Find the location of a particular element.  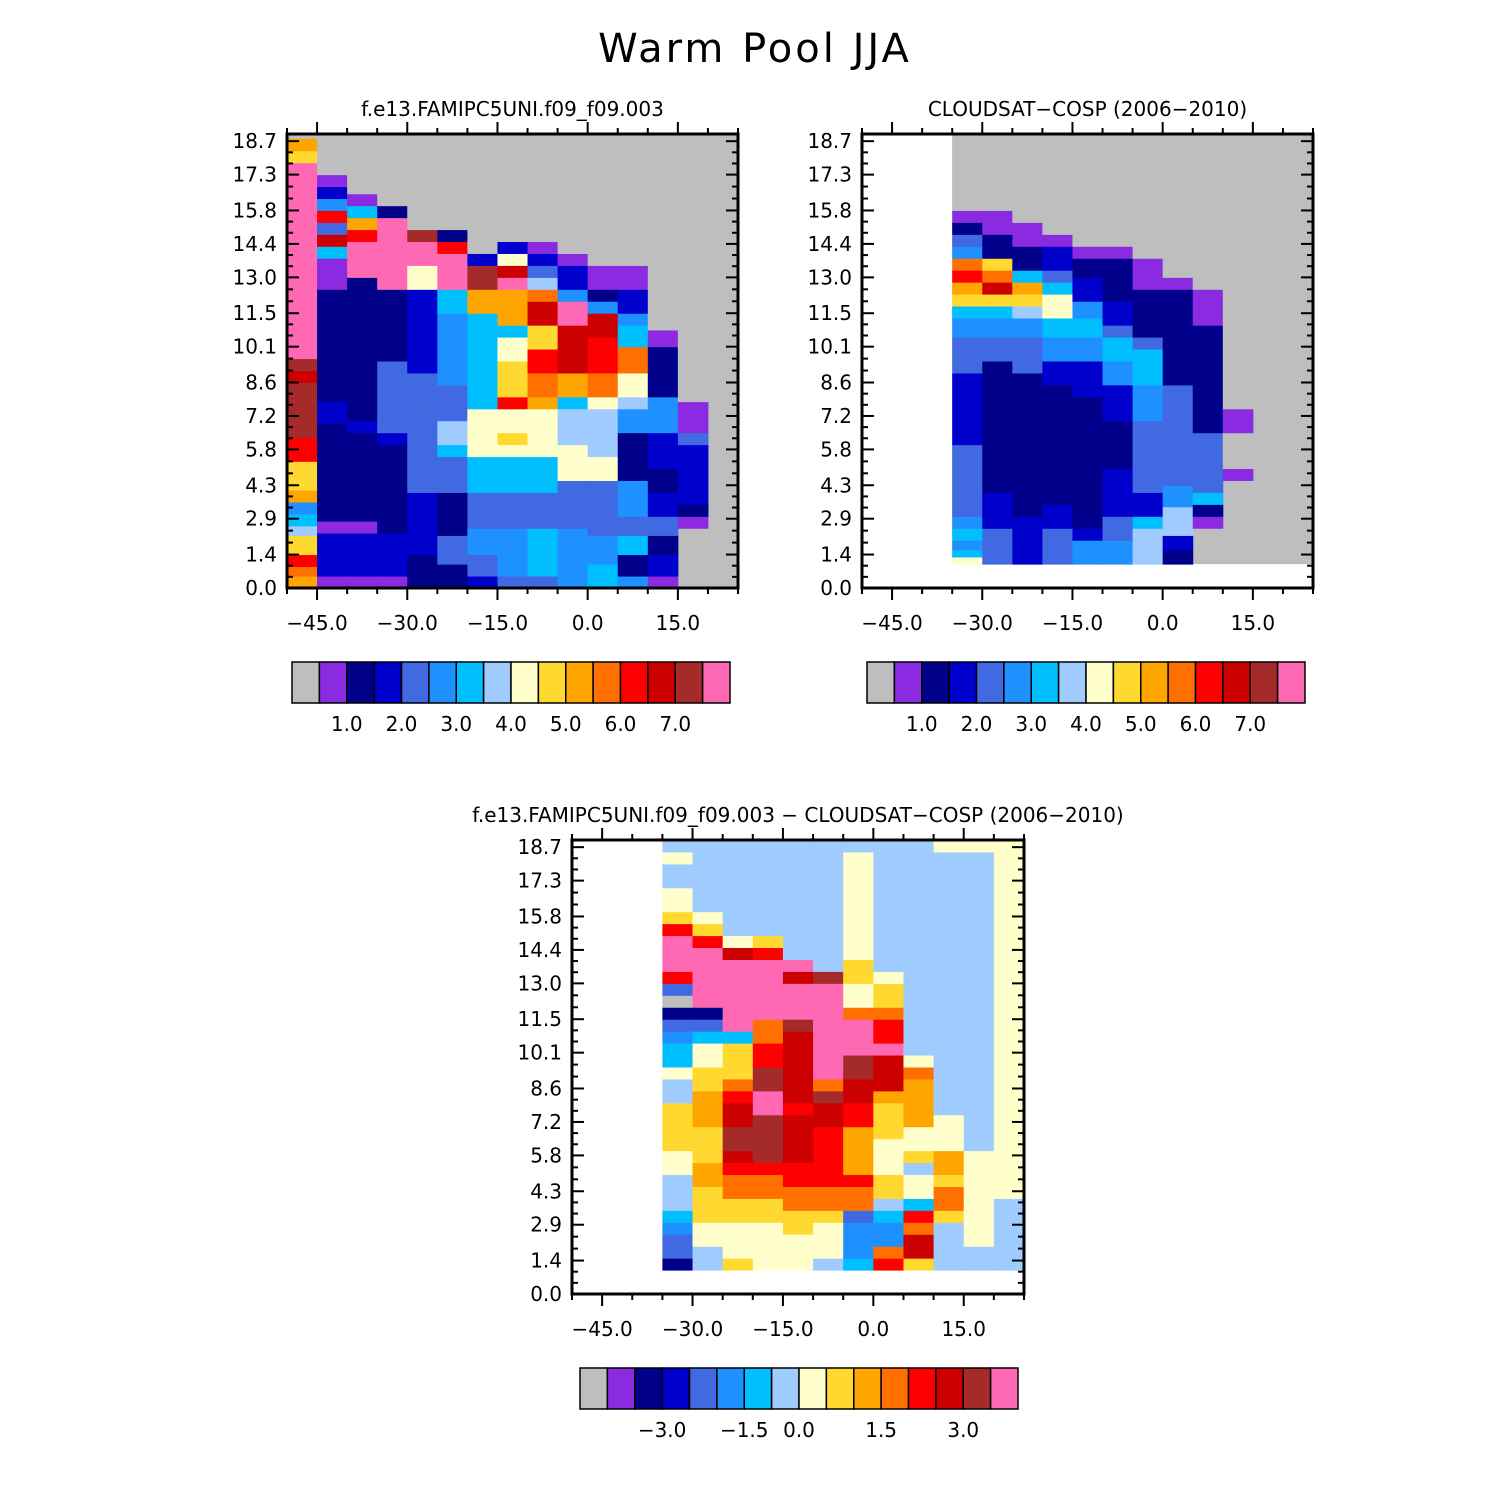

colorbar is located at coordinates (799, 1388).